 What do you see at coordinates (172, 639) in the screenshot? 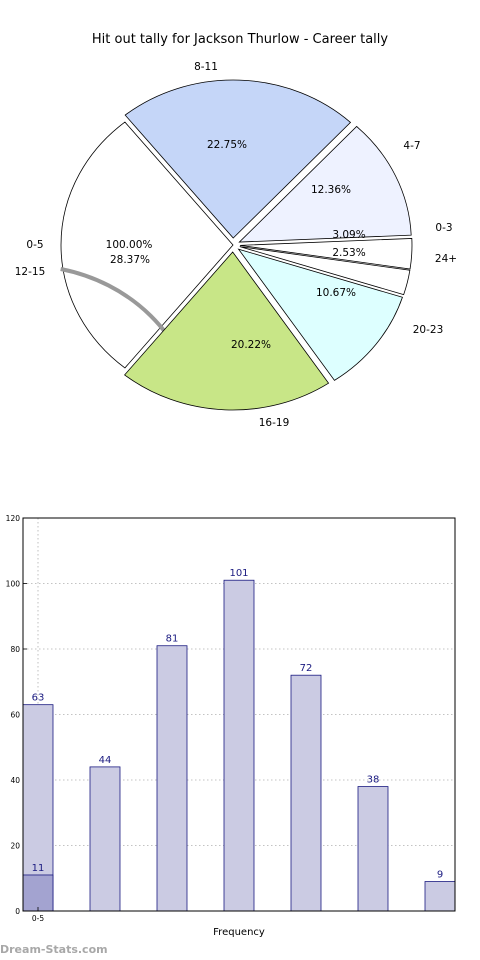
I see `bar-value-label-2: 81` at bounding box center [172, 639].